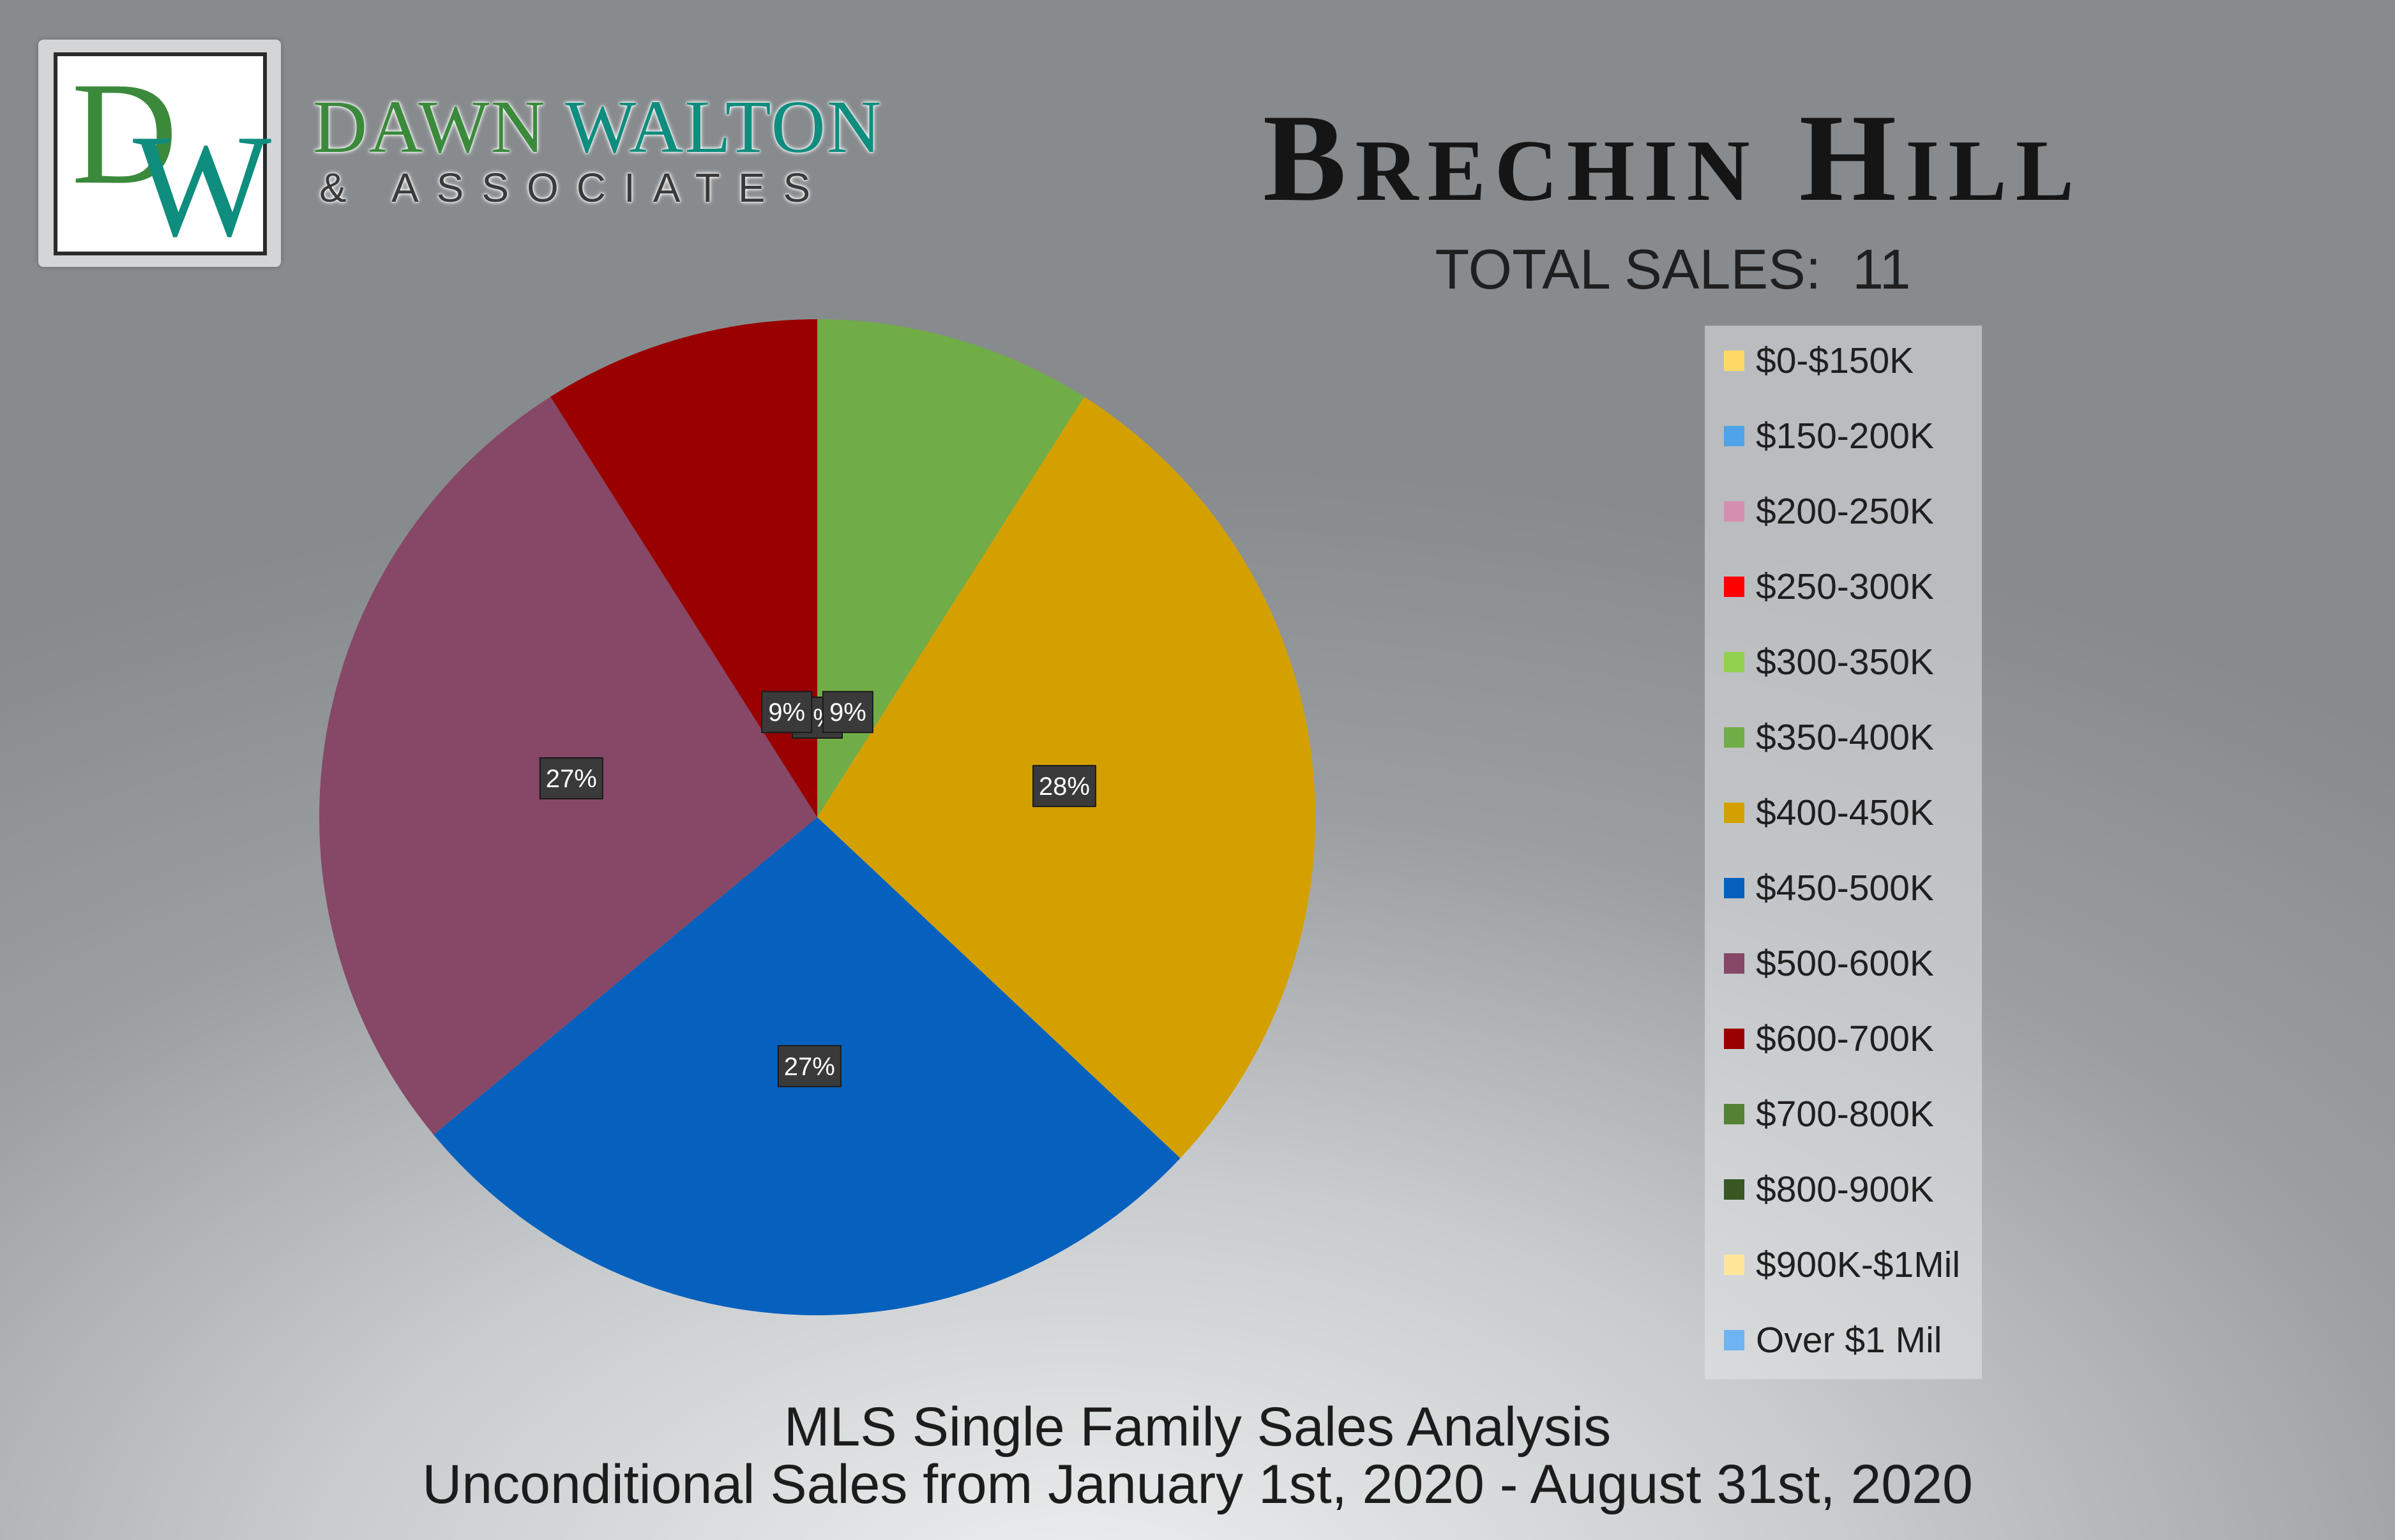 This screenshot has height=1540, width=2395. I want to click on footer-title: MLS Single Family Sales Analysis, so click(1197, 1427).